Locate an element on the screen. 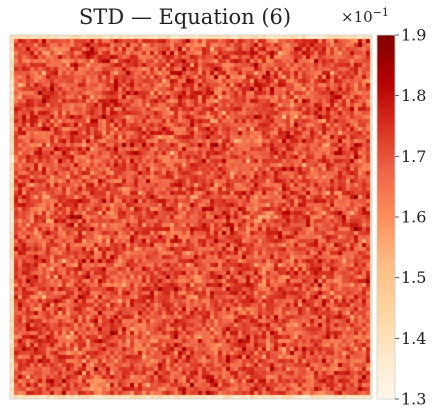  colorbar-multiplier: ×10⁻¹ is located at coordinates (365, 16).